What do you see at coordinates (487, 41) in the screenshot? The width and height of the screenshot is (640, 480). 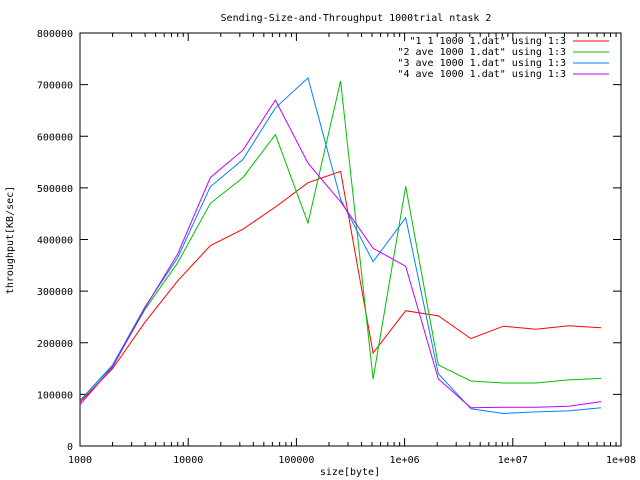 I see `legend-entry-1: "1 1 1000 1.dat" using 1:3` at bounding box center [487, 41].